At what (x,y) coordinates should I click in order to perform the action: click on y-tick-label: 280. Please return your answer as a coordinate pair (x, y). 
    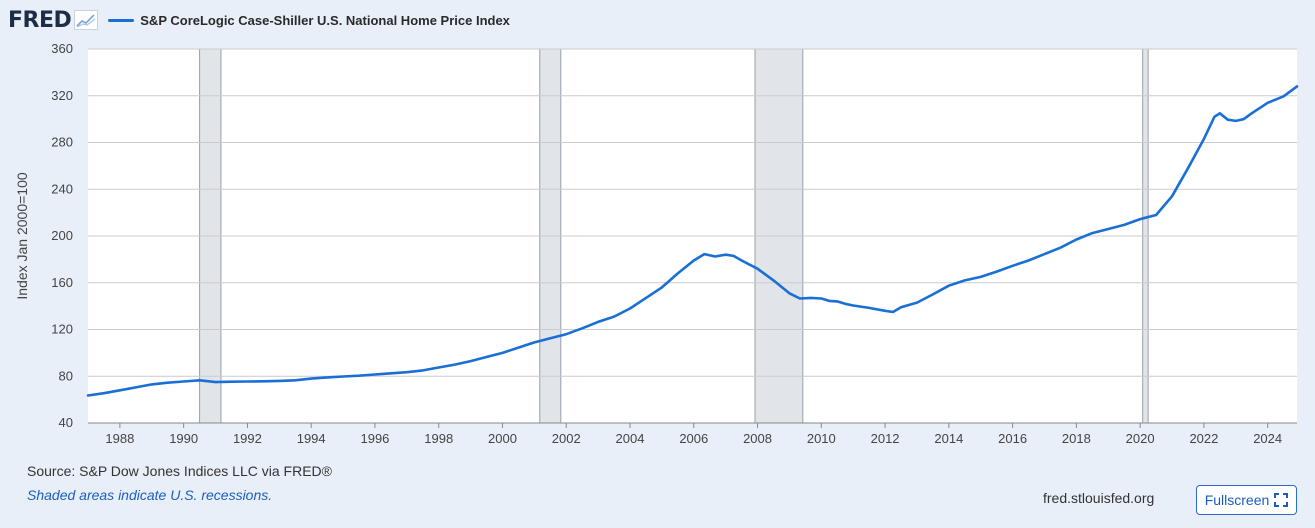
    Looking at the image, I should click on (62, 142).